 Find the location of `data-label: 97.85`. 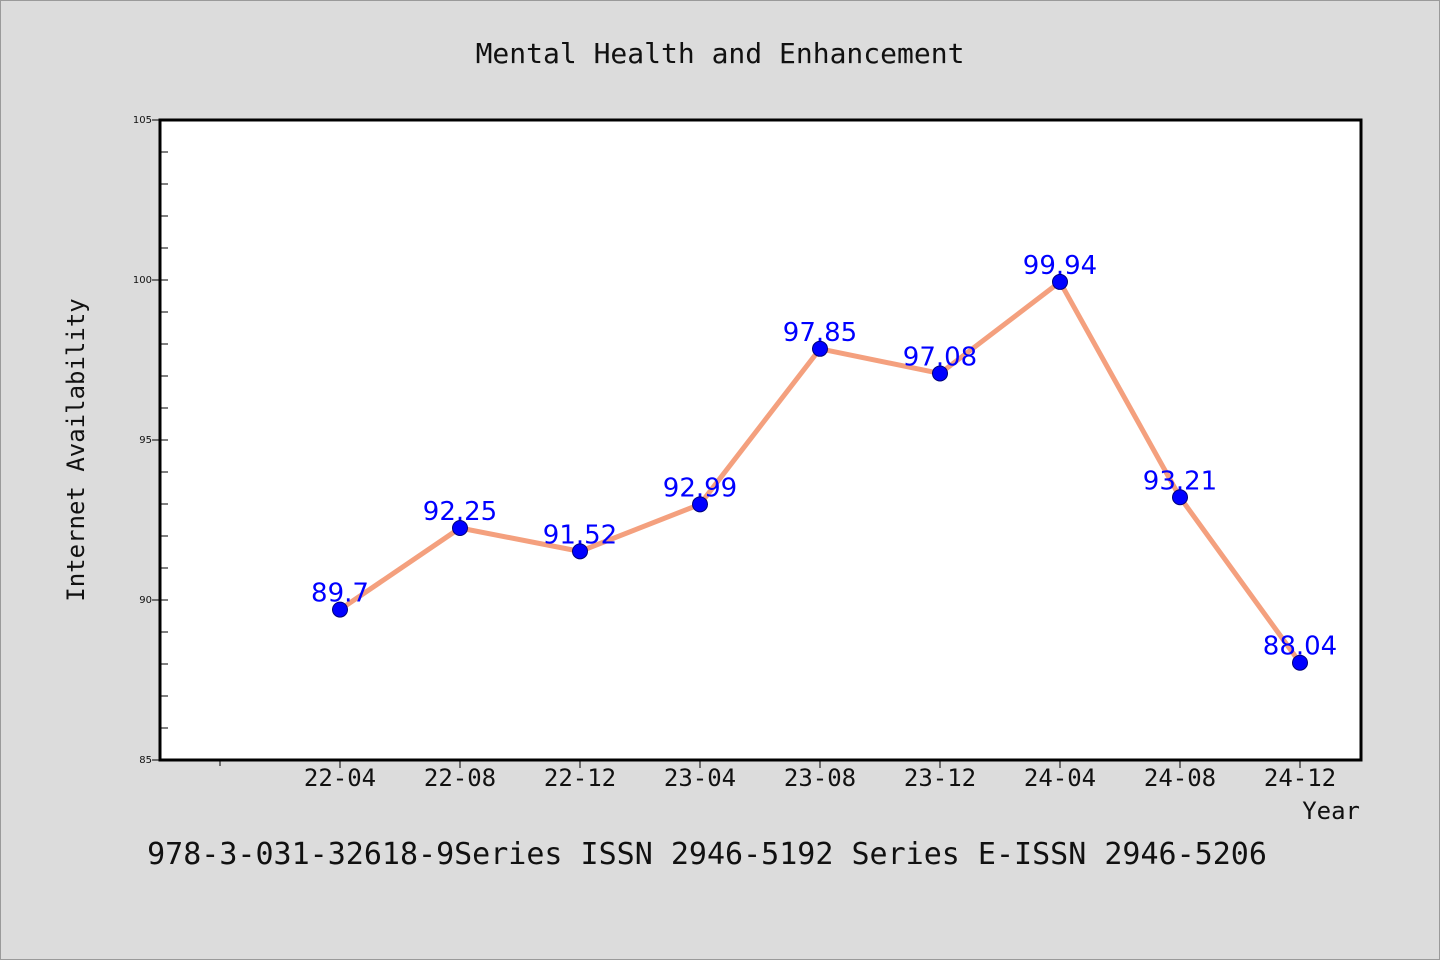

data-label: 97.85 is located at coordinates (820, 333).